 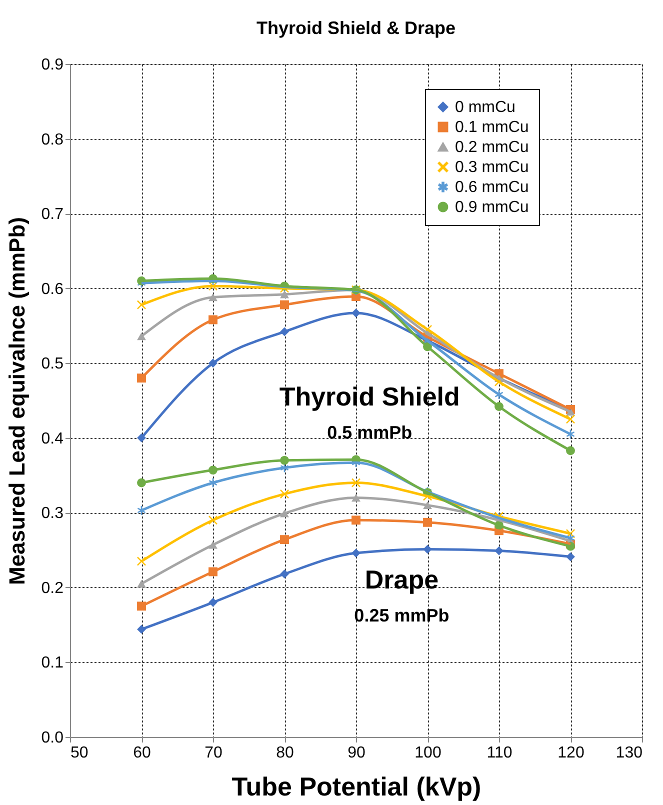 I want to click on x-tick-label: 50, so click(x=79, y=753).